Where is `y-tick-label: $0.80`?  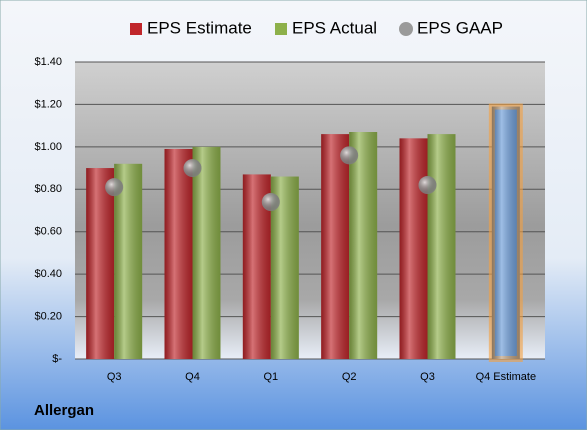 y-tick-label: $0.80 is located at coordinates (48, 189).